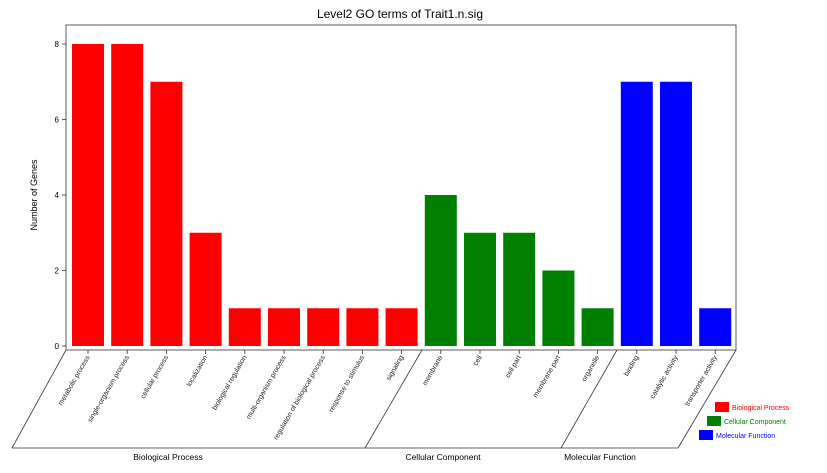 This screenshot has height=473, width=827. I want to click on x-tick-label: signaling, so click(395, 368).